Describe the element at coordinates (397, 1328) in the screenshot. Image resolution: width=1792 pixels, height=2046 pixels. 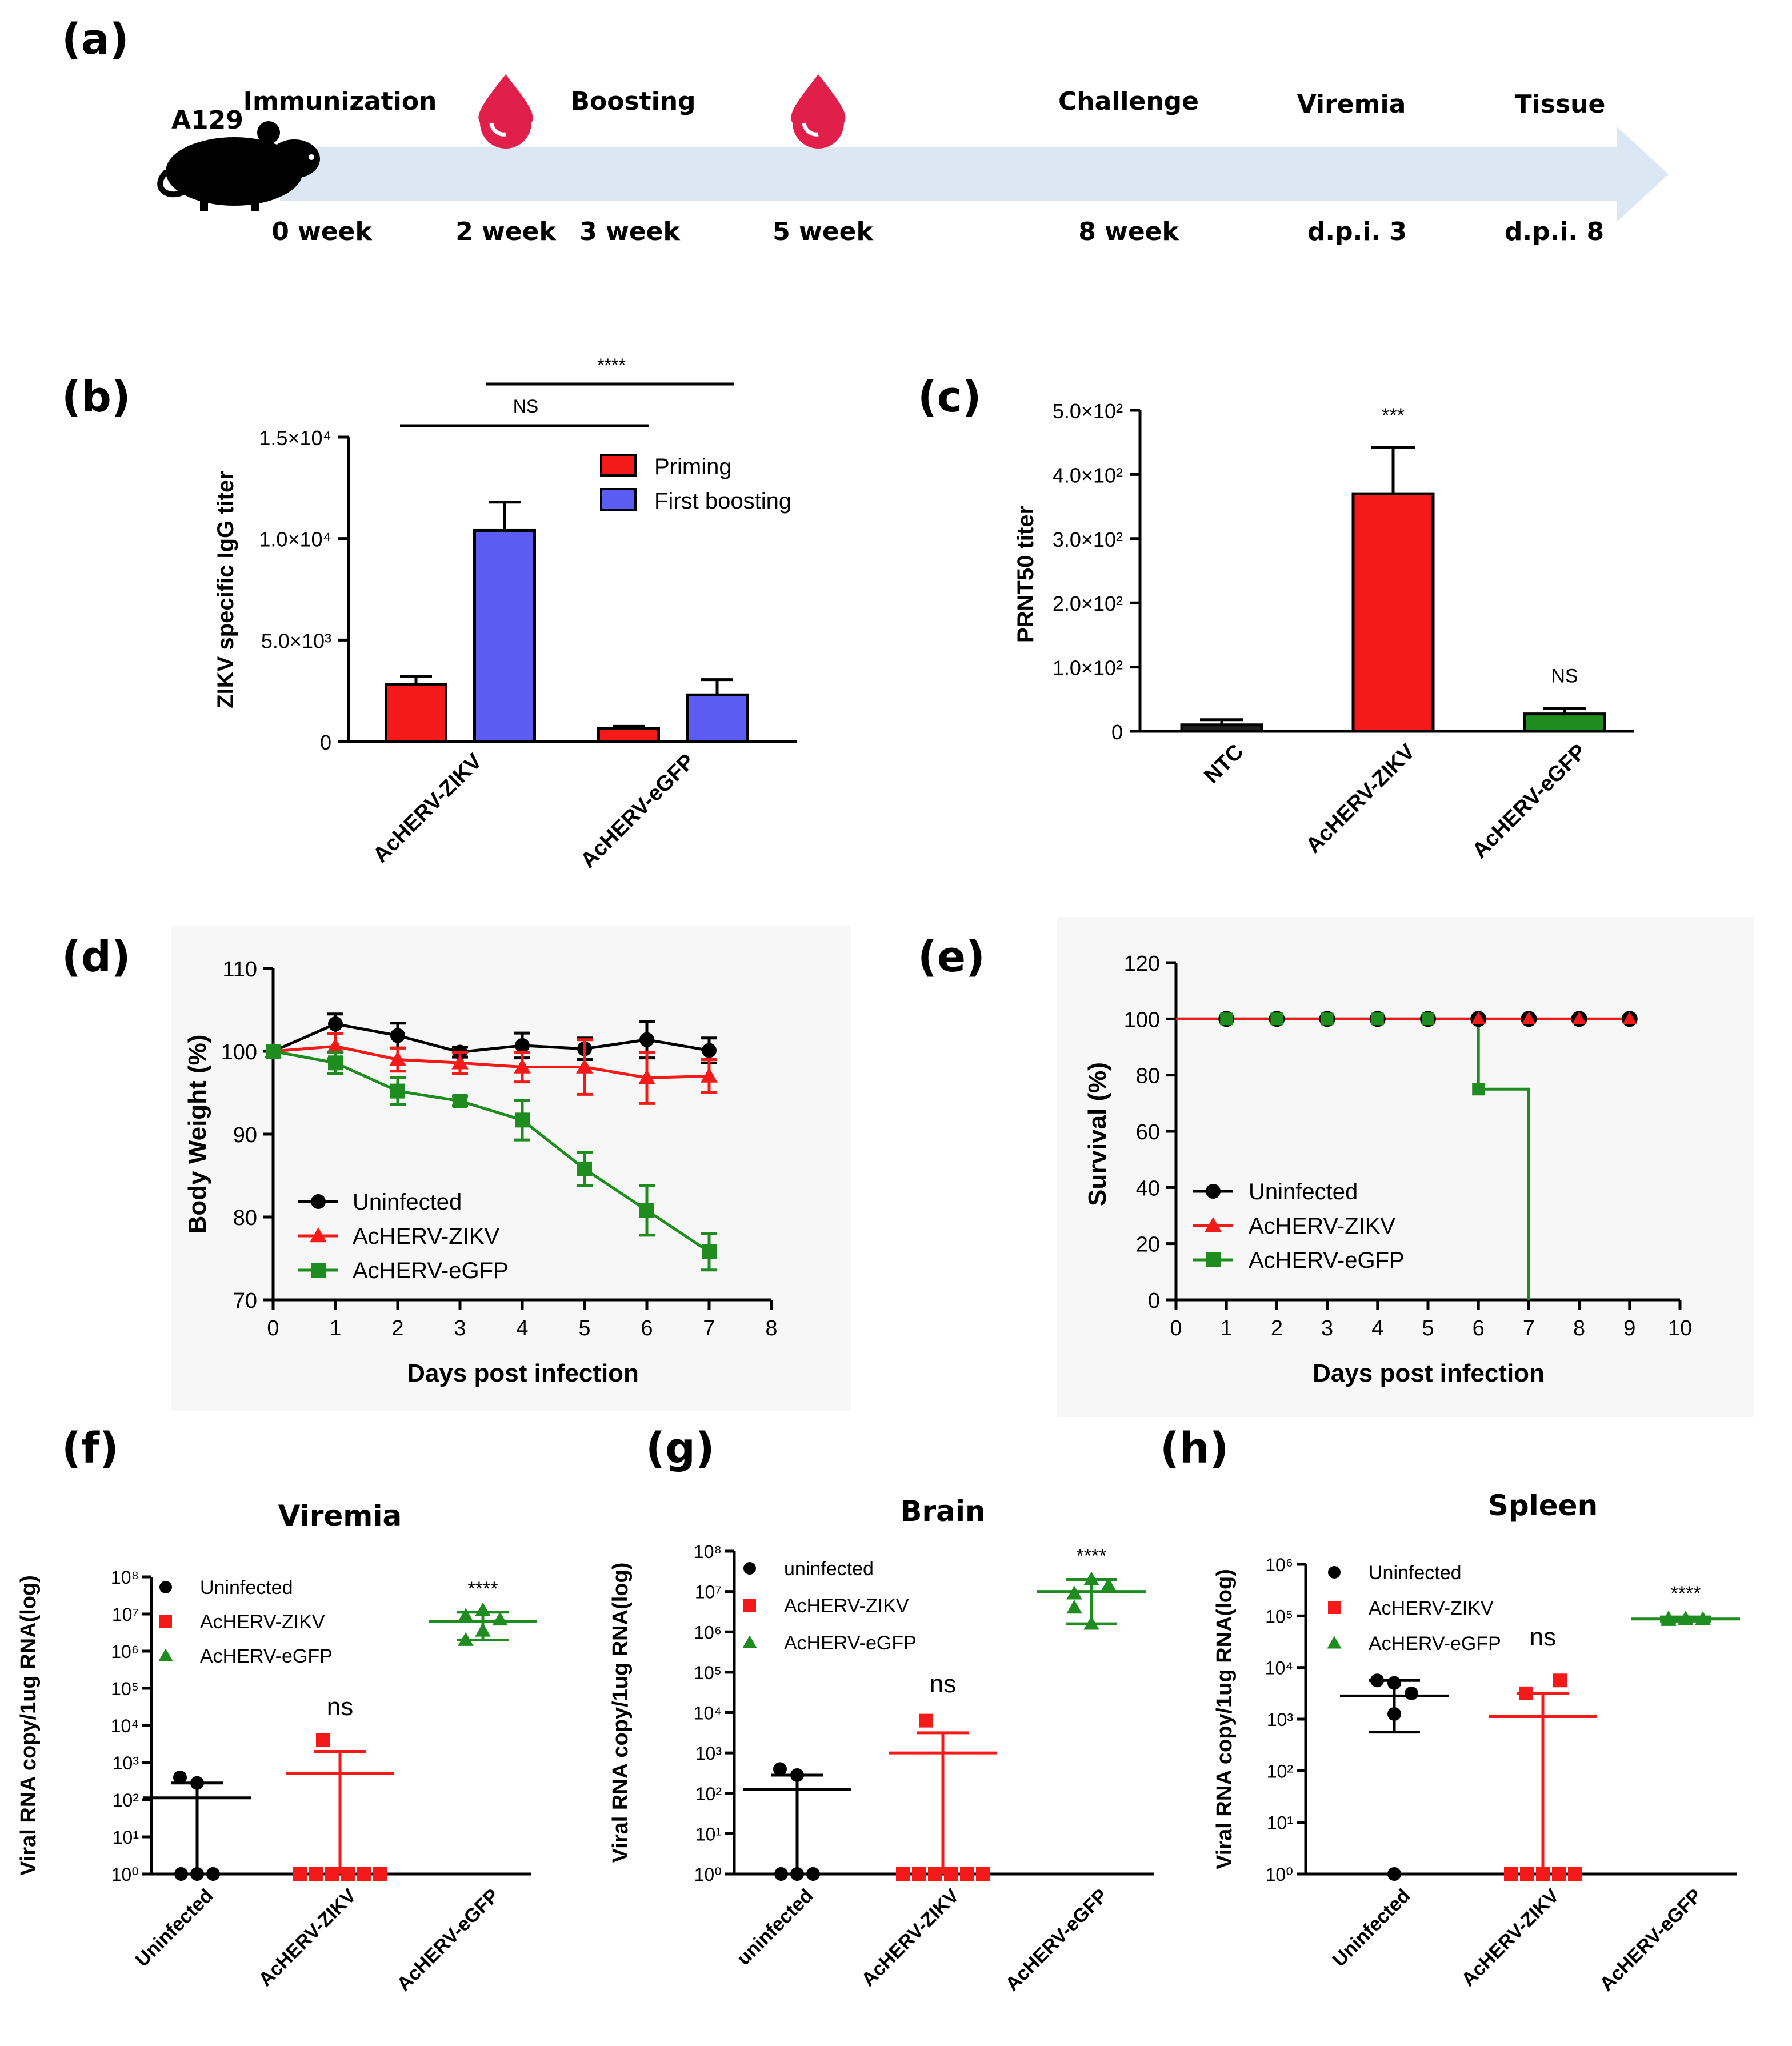
I see `x-tick-label: 2` at that location.